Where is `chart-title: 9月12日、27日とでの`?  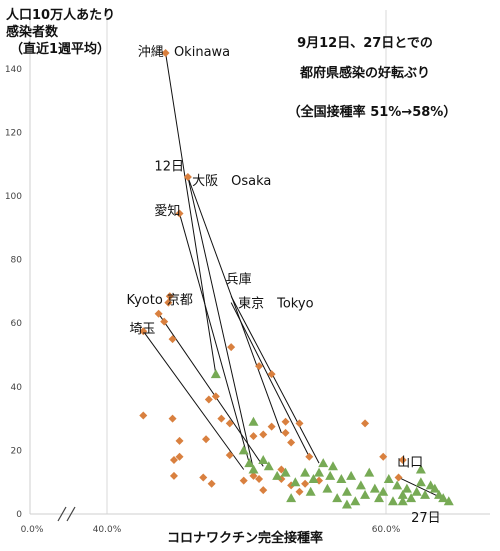
chart-title: 9月12日、27日とでの is located at coordinates (365, 43).